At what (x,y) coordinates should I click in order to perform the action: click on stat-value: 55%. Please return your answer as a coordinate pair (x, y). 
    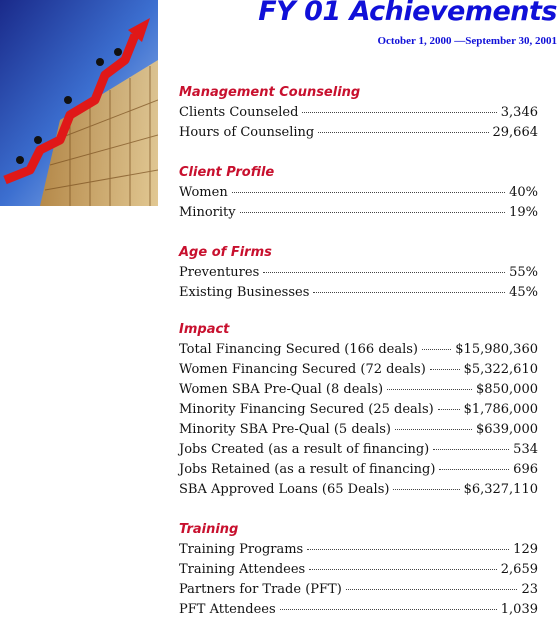
    Looking at the image, I should click on (523, 272).